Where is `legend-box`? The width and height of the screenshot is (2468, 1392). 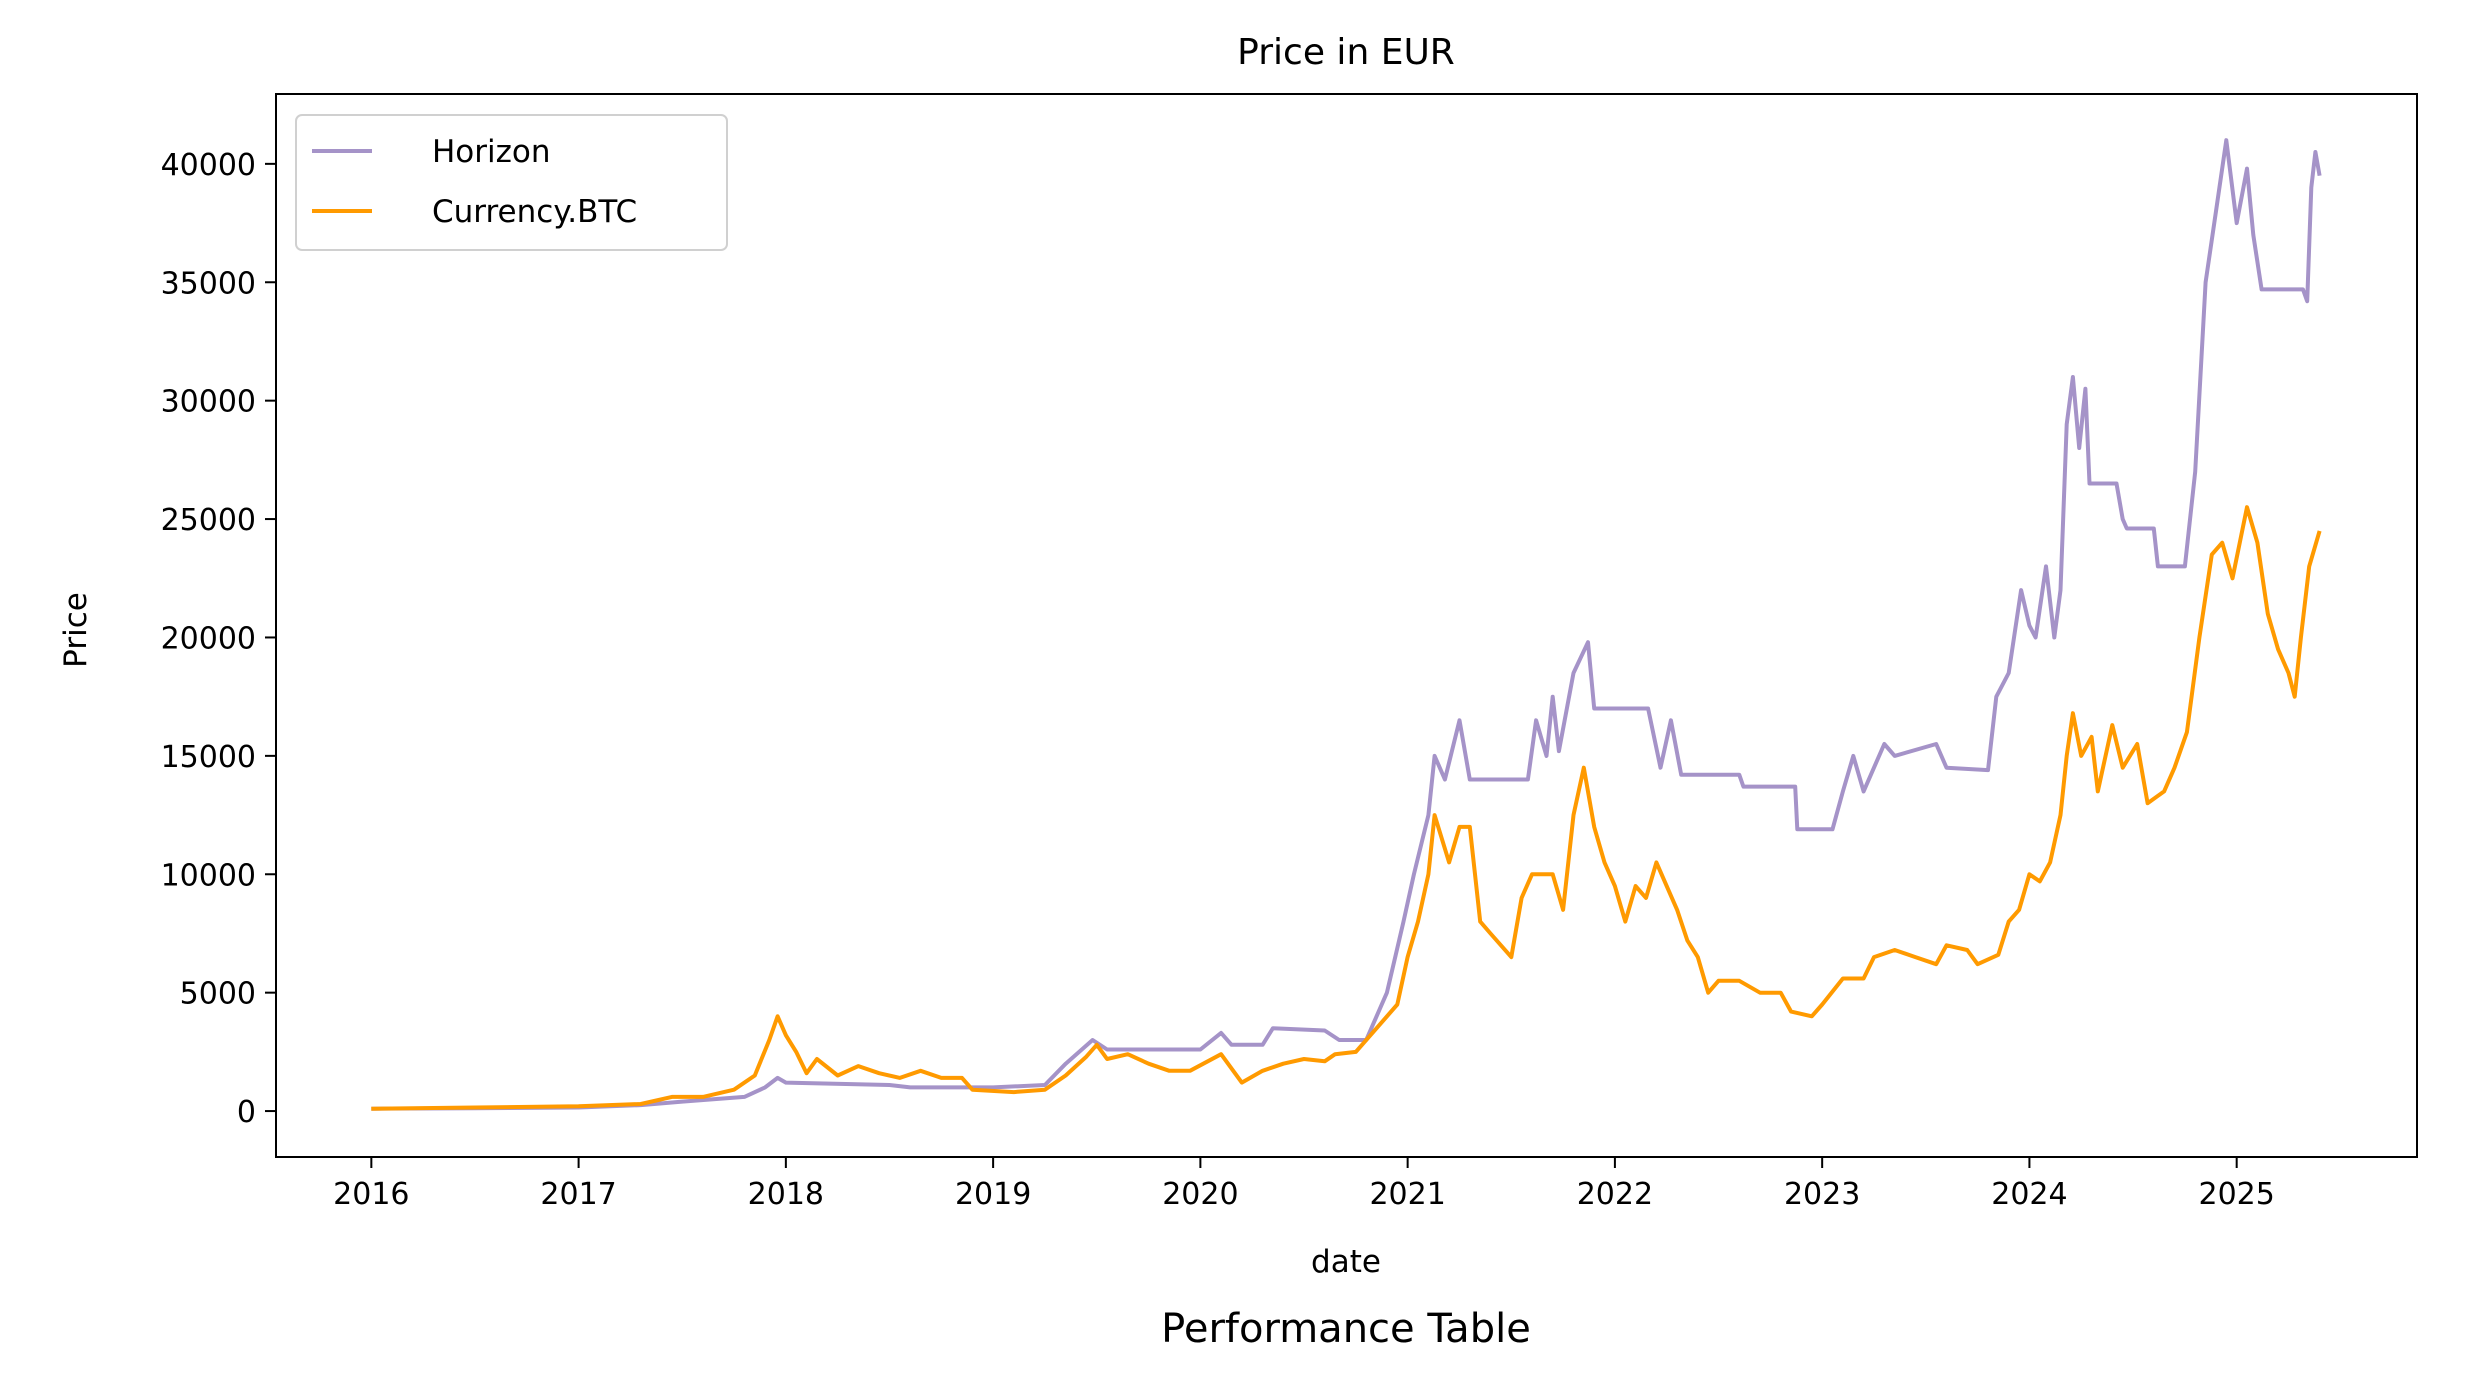 legend-box is located at coordinates (511, 182).